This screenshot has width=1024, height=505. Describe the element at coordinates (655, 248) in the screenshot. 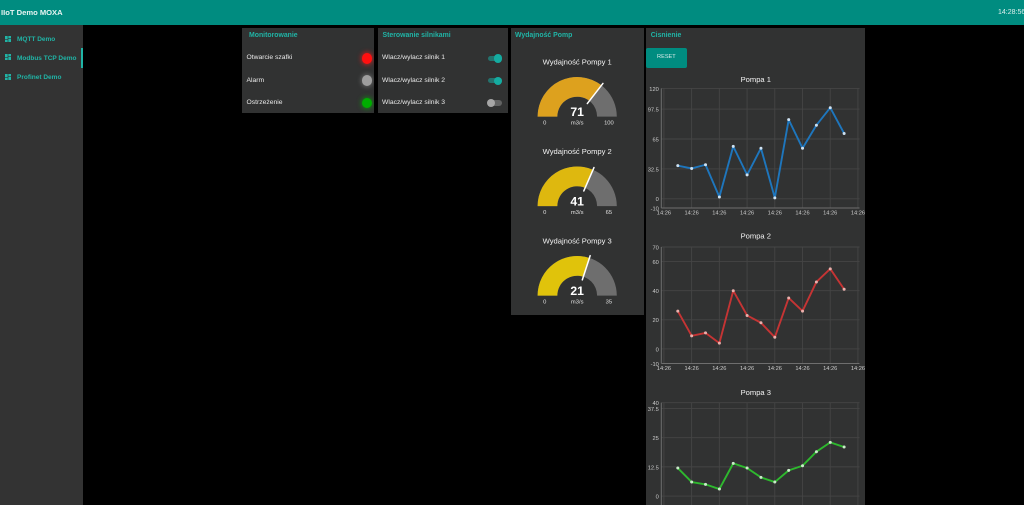

I see `svg-text: 70` at that location.